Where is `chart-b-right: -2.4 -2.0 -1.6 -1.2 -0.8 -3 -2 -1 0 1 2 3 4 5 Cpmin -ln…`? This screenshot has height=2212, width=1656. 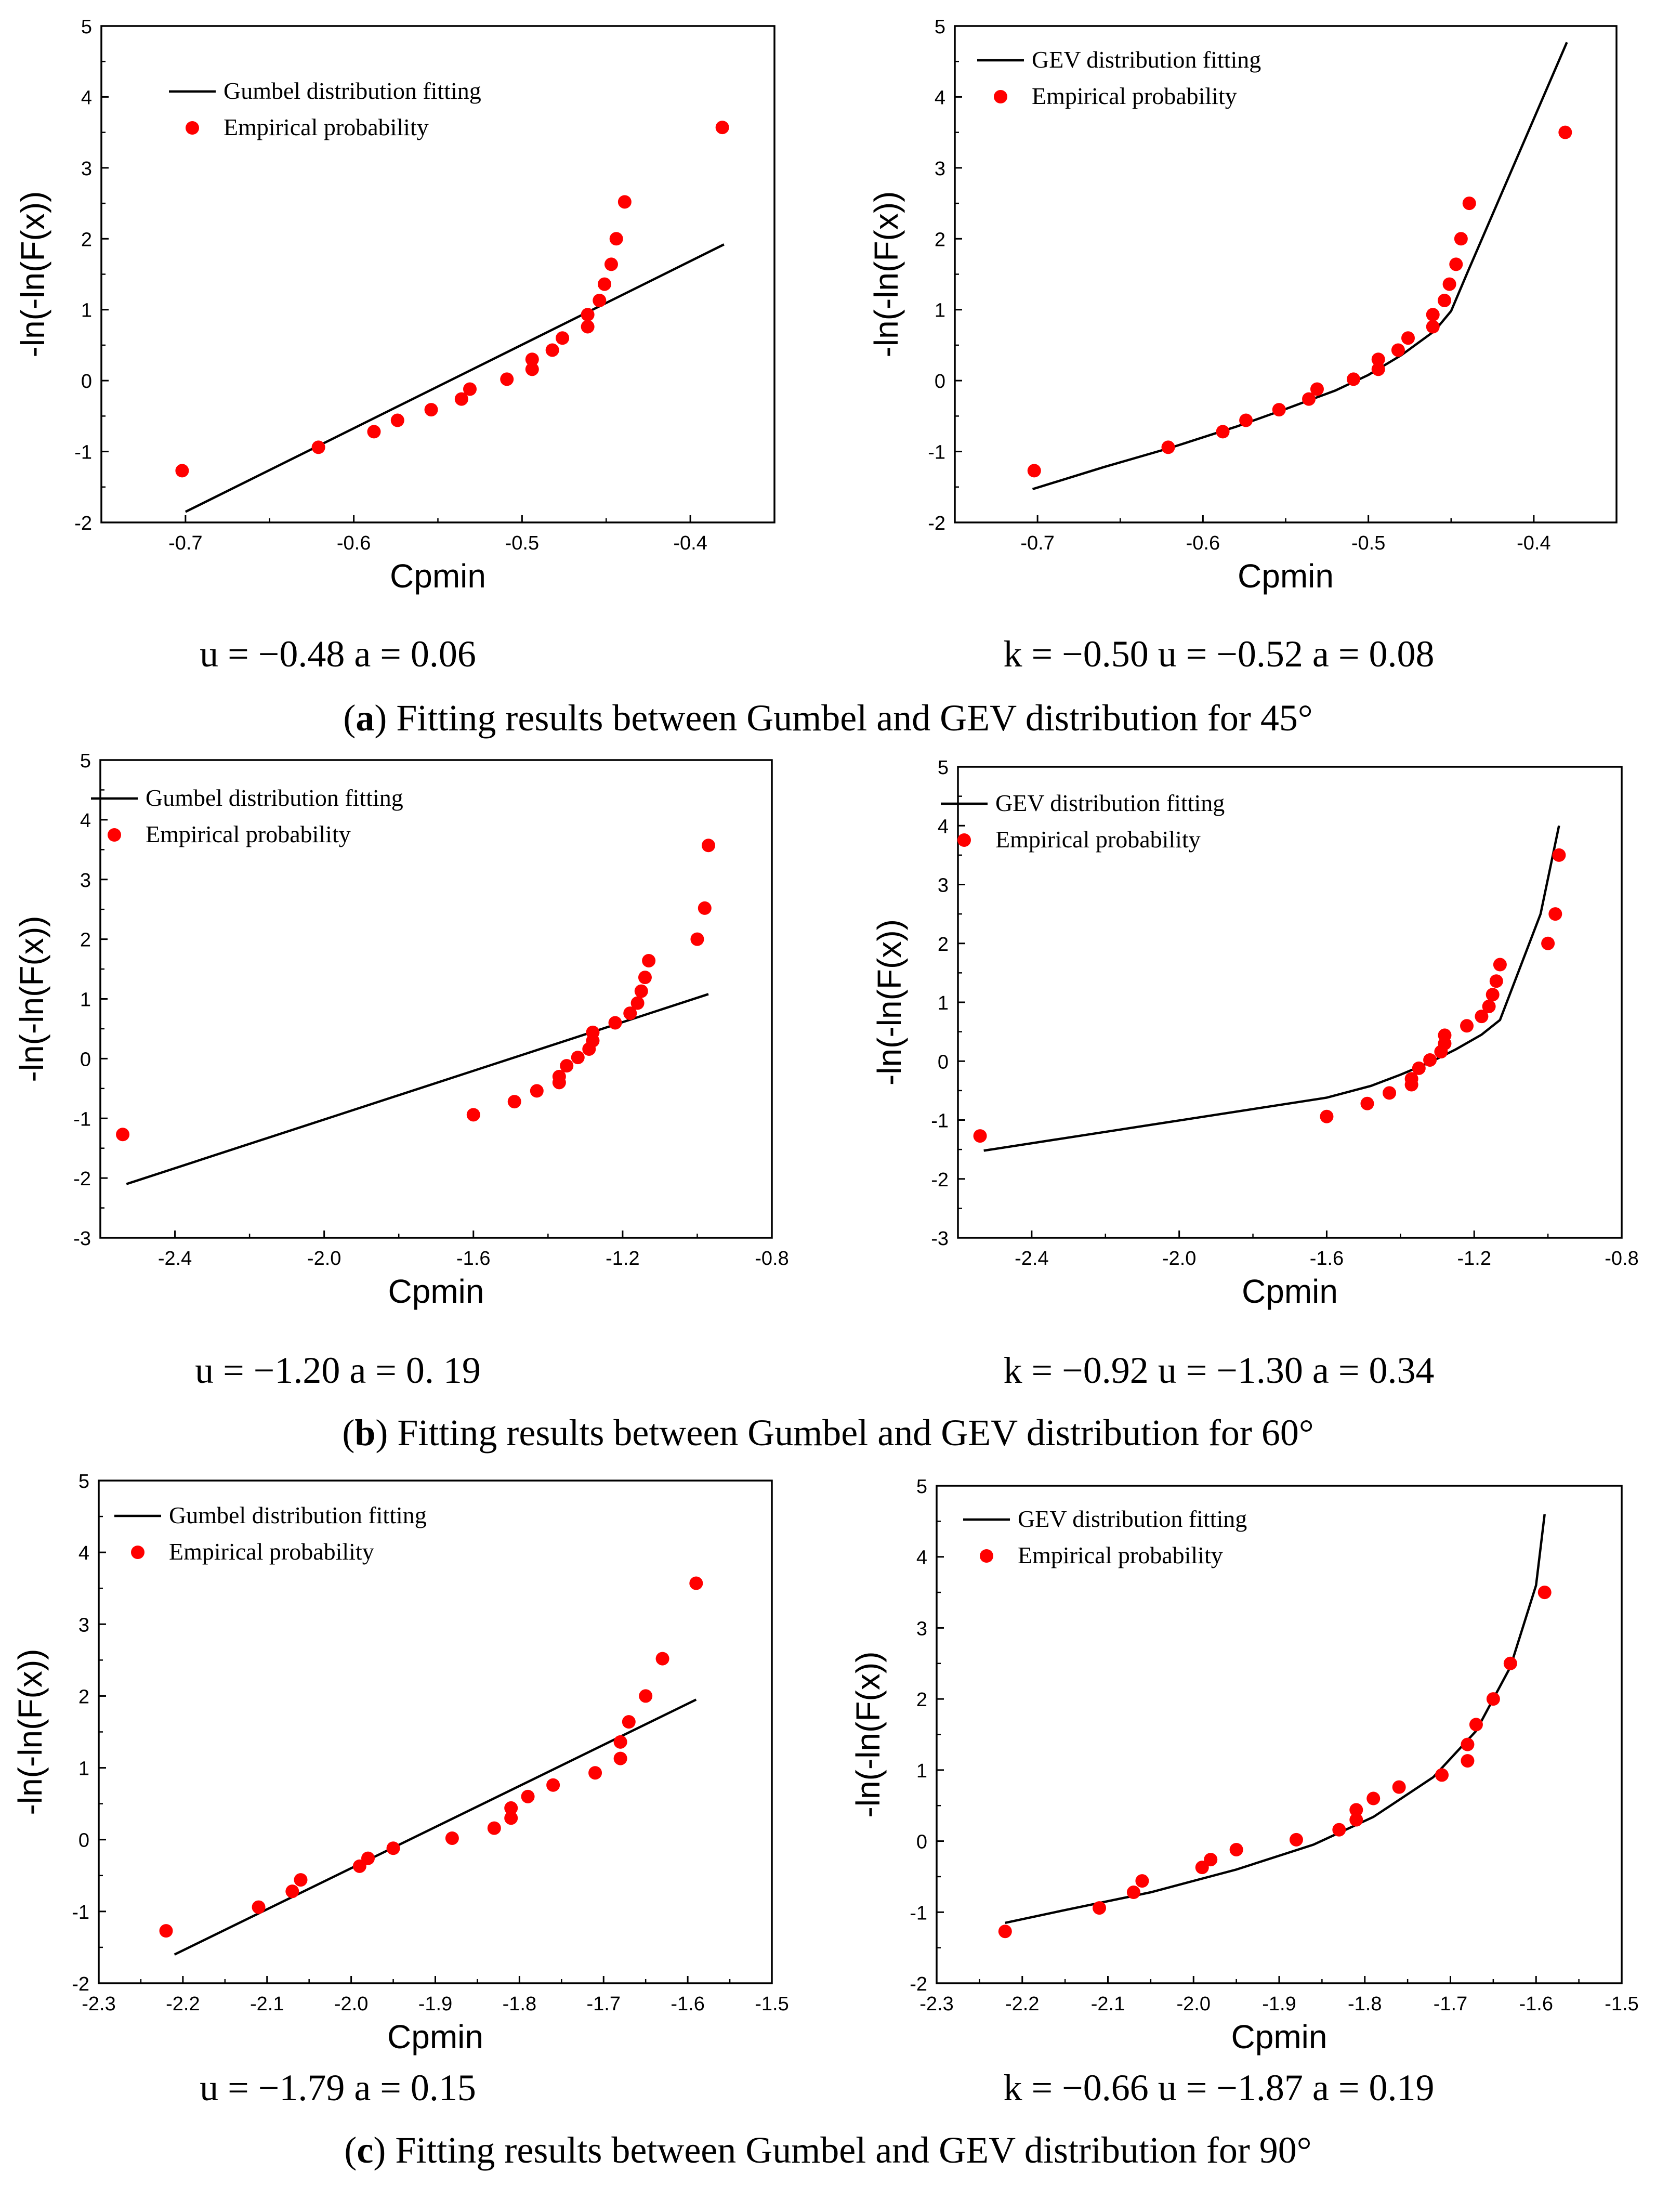
chart-b-right: -2.4 -2.0 -1.6 -1.2 -0.8 -3 -2 -1 0 1 2 3 4 5 Cpmin -ln… is located at coordinates (1255, 1033).